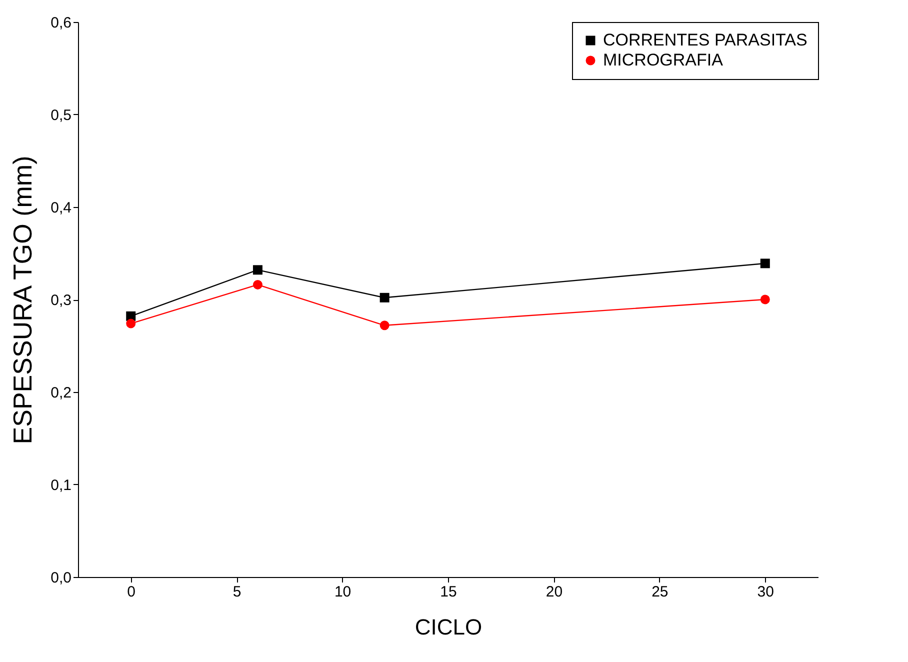 Image resolution: width=908 pixels, height=662 pixels. Describe the element at coordinates (23, 300) in the screenshot. I see `y-axis-title: ESPESSURA TGO (mm)` at that location.